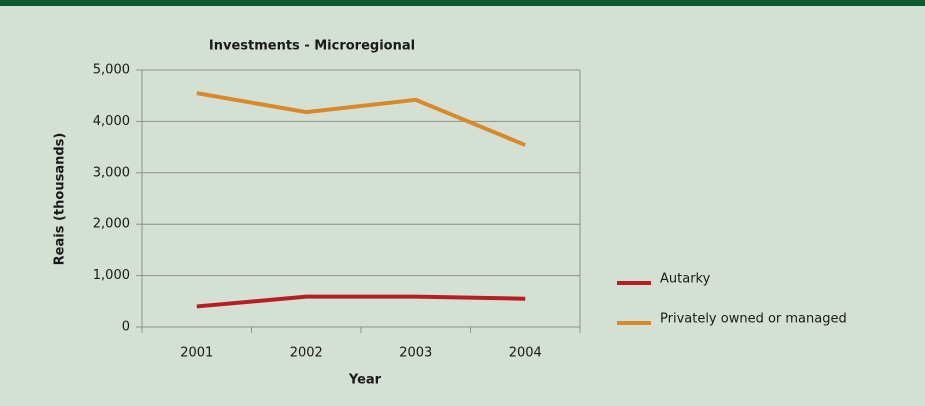 This screenshot has height=406, width=925. I want to click on x-axis-label: Year, so click(365, 380).